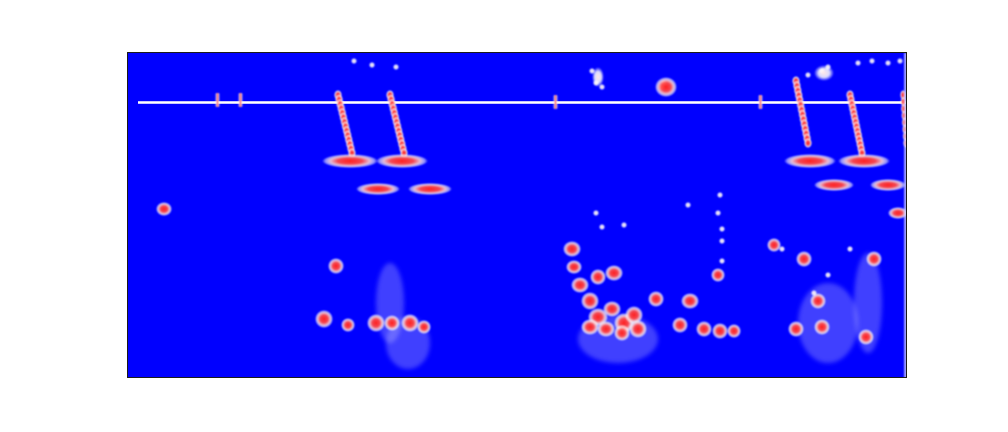 The image size is (1008, 432). Describe the element at coordinates (808, 143) in the screenshot. I see `chirp-streak` at that location.